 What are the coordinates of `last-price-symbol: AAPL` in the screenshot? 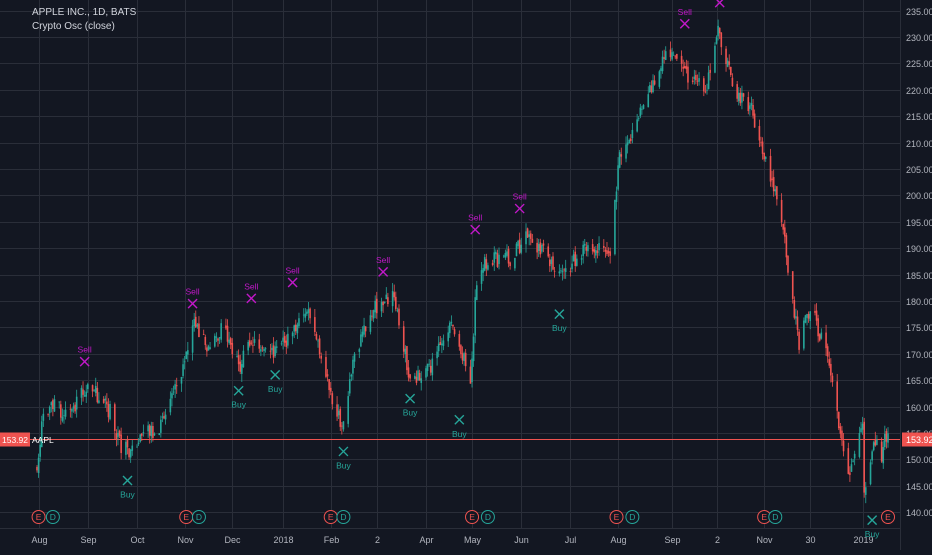 It's located at (43, 440).